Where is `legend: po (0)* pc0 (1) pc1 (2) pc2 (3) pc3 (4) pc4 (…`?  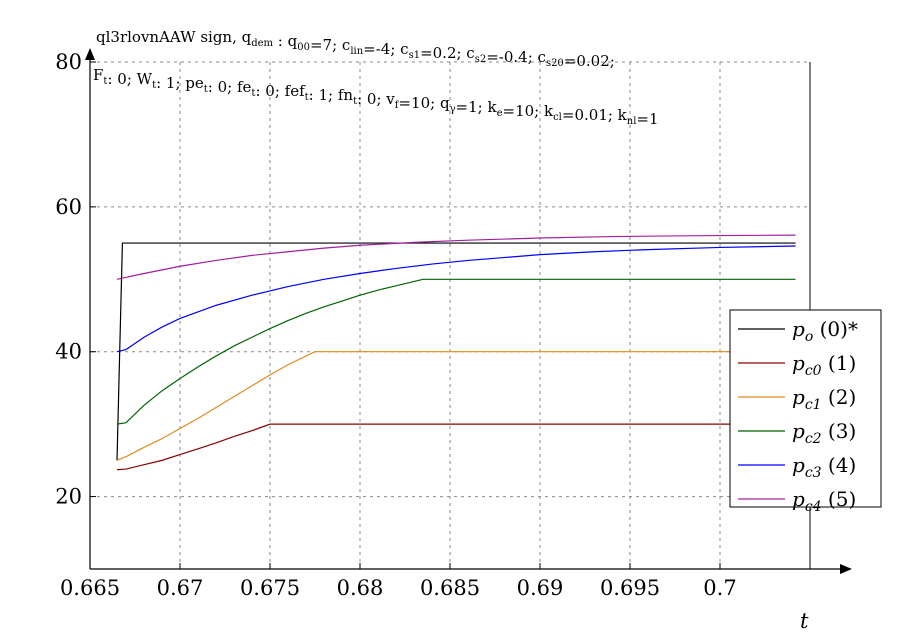
legend: po (0)* pc0 (1) pc1 (2) pc2 (3) pc3 (4) pc4 (… is located at coordinates (805, 412).